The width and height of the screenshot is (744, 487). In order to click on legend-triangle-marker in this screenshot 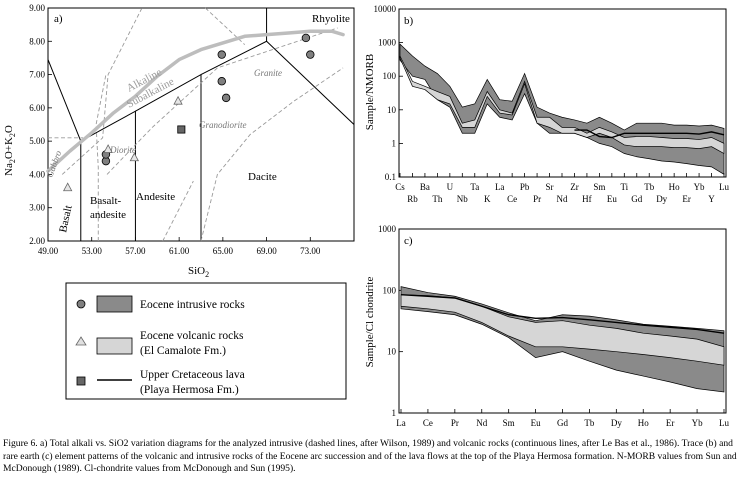, I will do `click(81, 341)`.